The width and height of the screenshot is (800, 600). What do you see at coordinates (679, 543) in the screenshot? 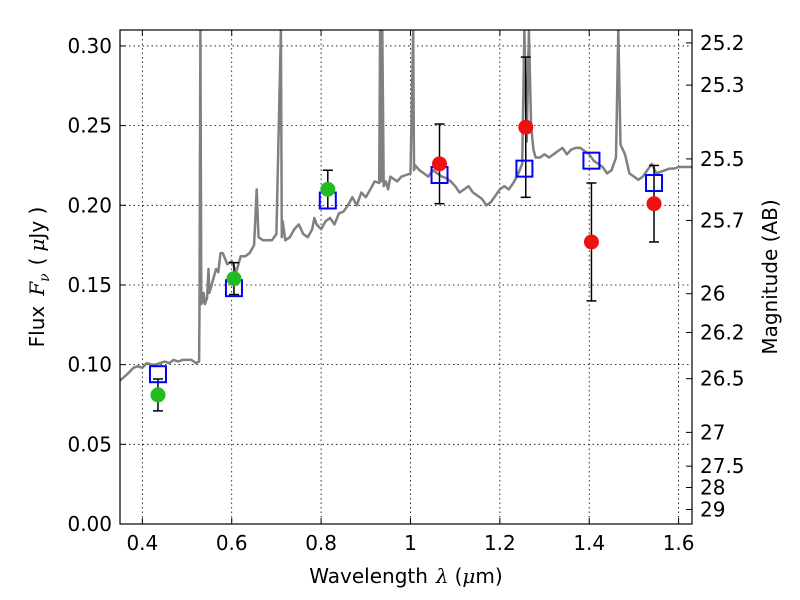
I see `x-tick-label: 1.6` at bounding box center [679, 543].